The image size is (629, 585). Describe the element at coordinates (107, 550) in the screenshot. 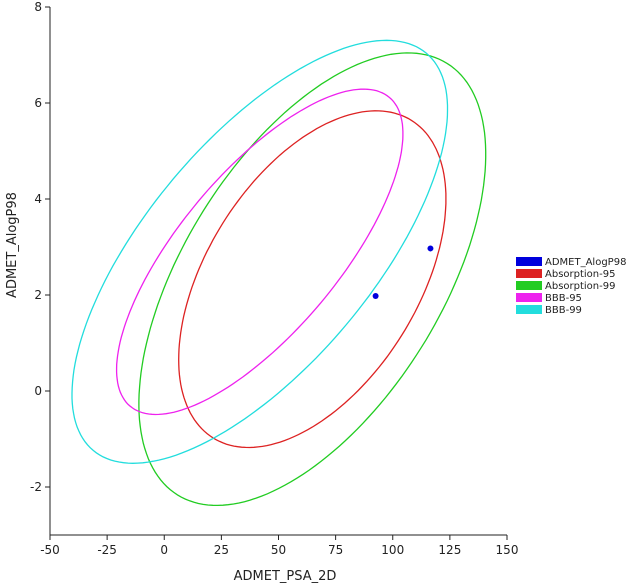

I see `x-tick-label: -25` at that location.